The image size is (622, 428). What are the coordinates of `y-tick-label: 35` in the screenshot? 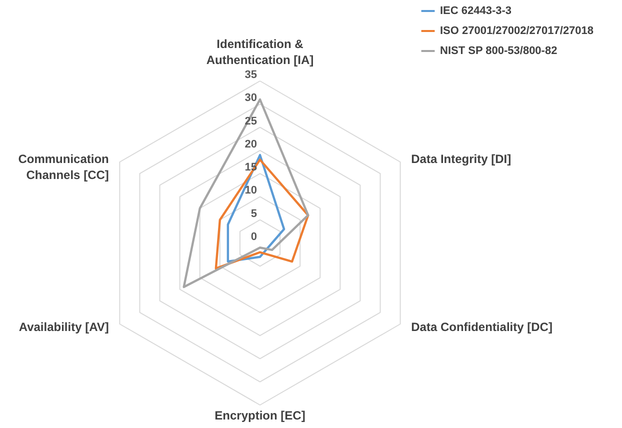 It's located at (250, 75).